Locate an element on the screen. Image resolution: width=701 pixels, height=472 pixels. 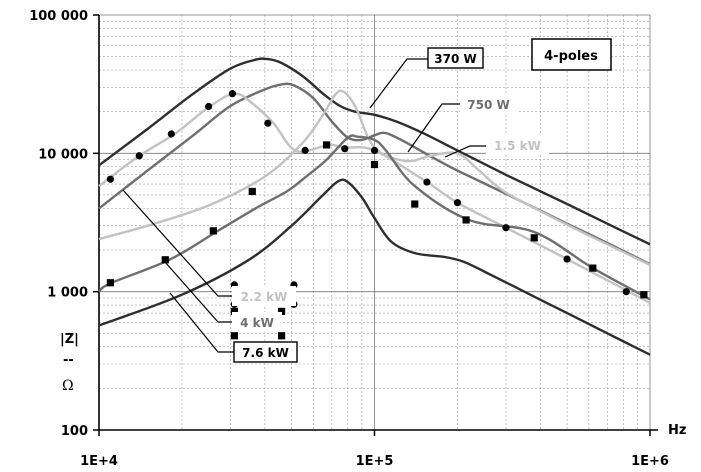
y-axis-label-z: |Z| is located at coordinates (69, 339).